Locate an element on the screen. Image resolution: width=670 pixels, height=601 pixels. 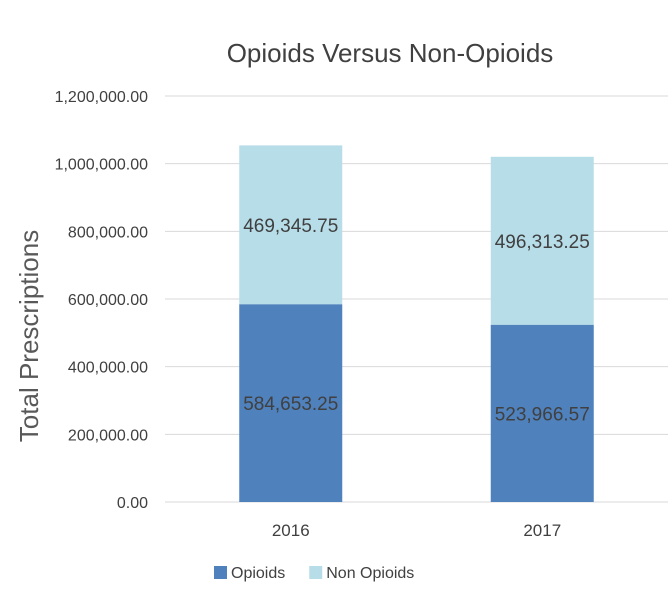
y-axis-label: Total Prescriptions is located at coordinates (29, 336).